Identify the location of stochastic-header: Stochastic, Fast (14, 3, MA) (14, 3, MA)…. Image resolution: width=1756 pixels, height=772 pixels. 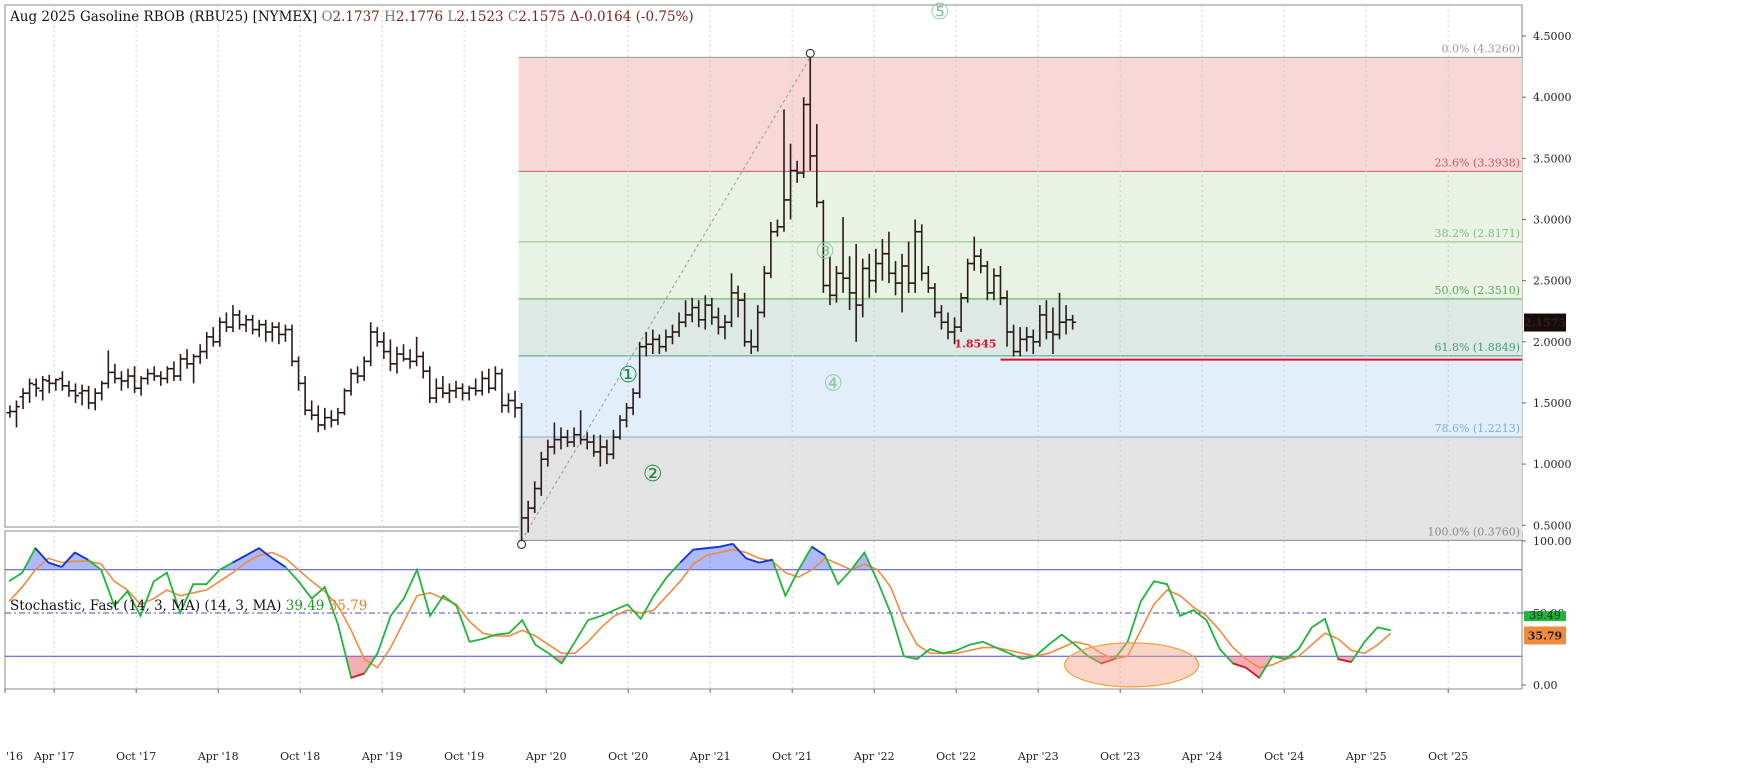
(188, 606).